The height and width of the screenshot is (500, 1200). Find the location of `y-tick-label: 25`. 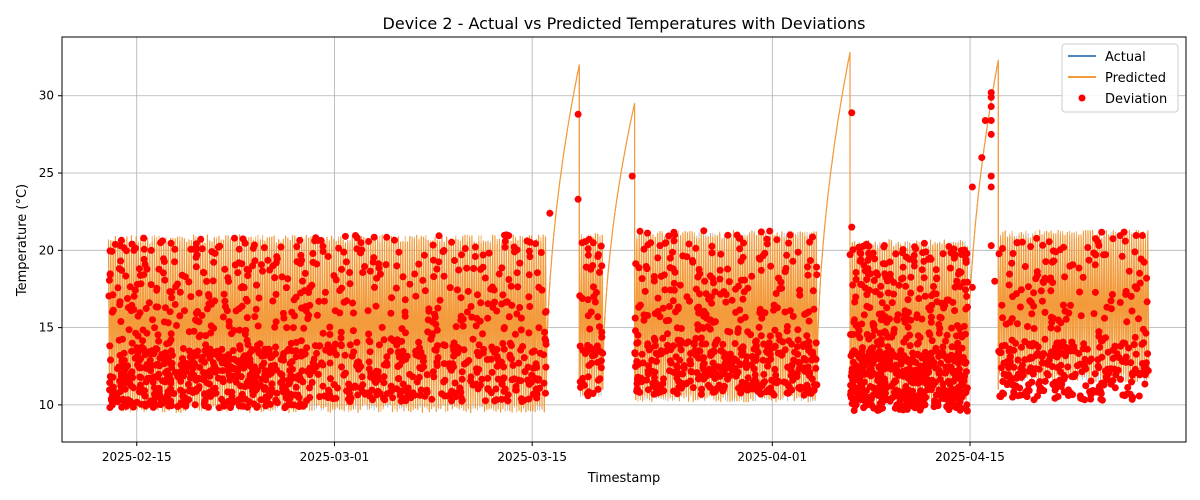

y-tick-label: 25 is located at coordinates (46, 173).